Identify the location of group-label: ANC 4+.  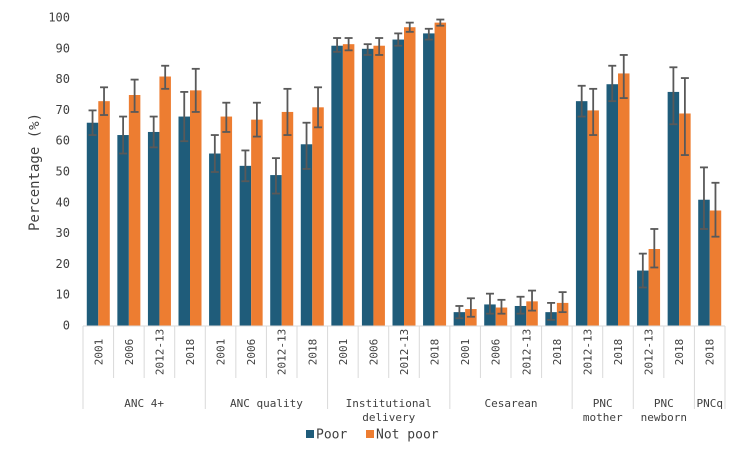
(144, 403).